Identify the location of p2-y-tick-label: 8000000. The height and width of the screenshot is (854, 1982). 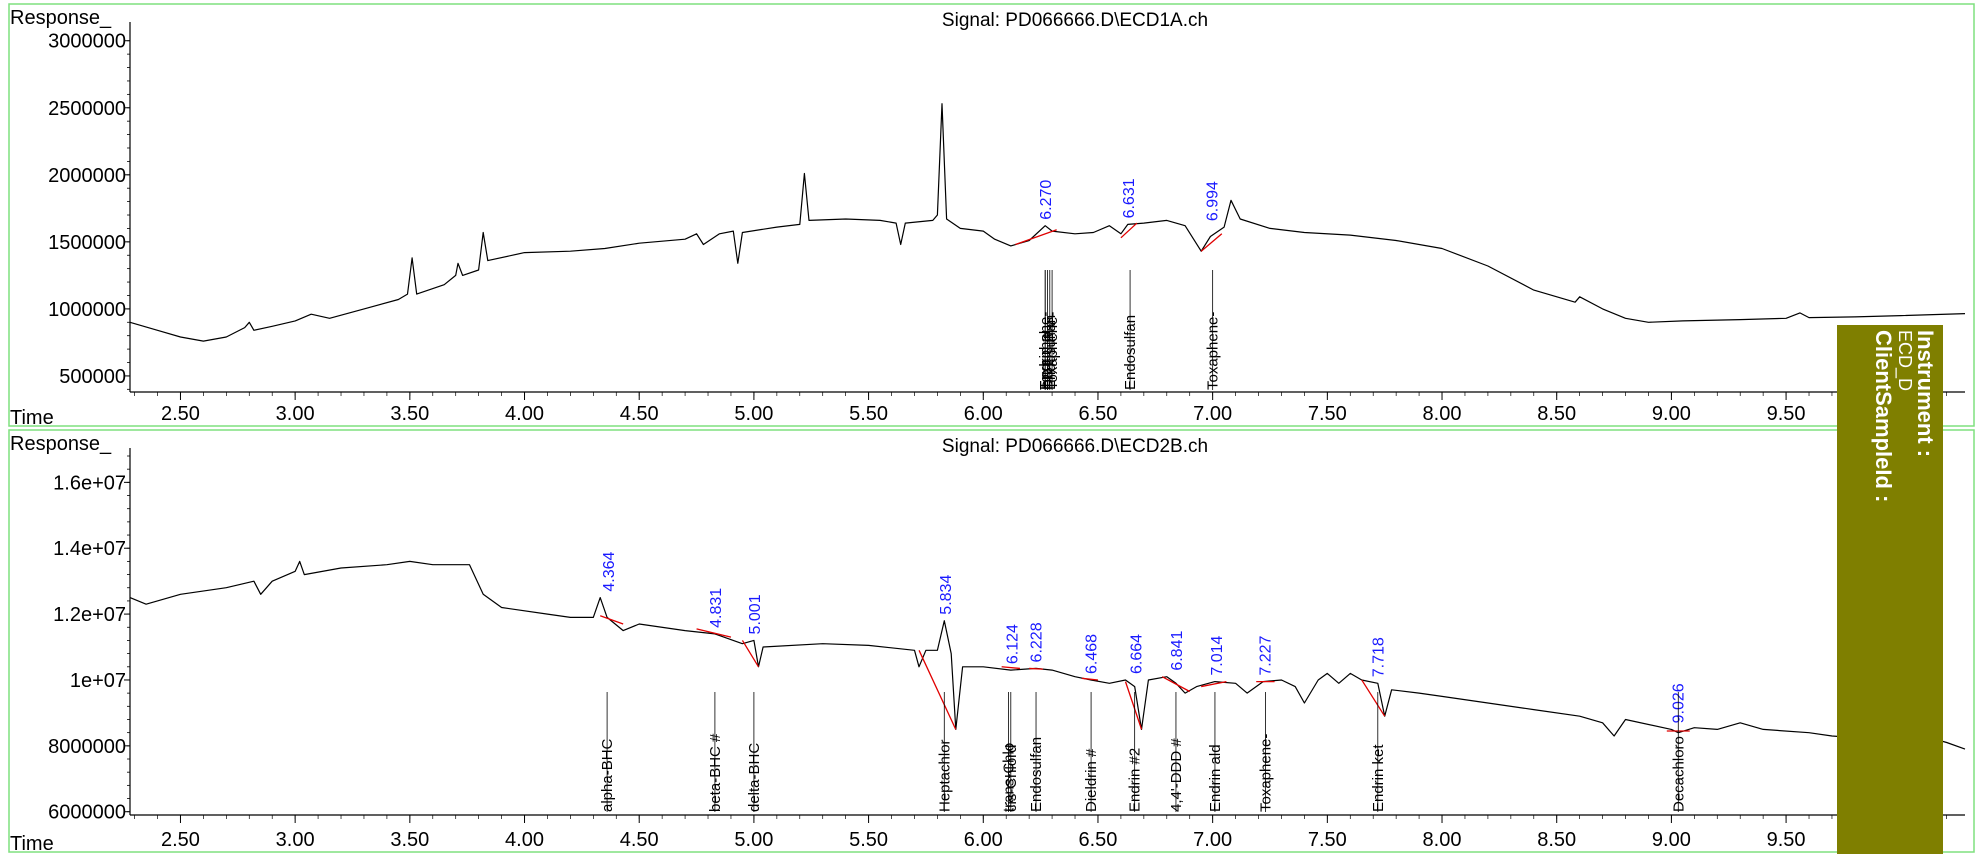
(87, 747).